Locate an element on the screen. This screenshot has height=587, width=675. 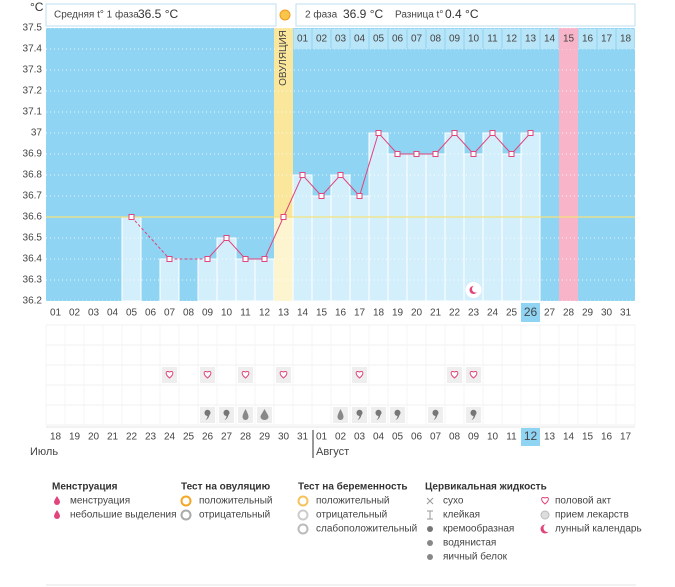
legend-item: клейкая is located at coordinates (461, 515).